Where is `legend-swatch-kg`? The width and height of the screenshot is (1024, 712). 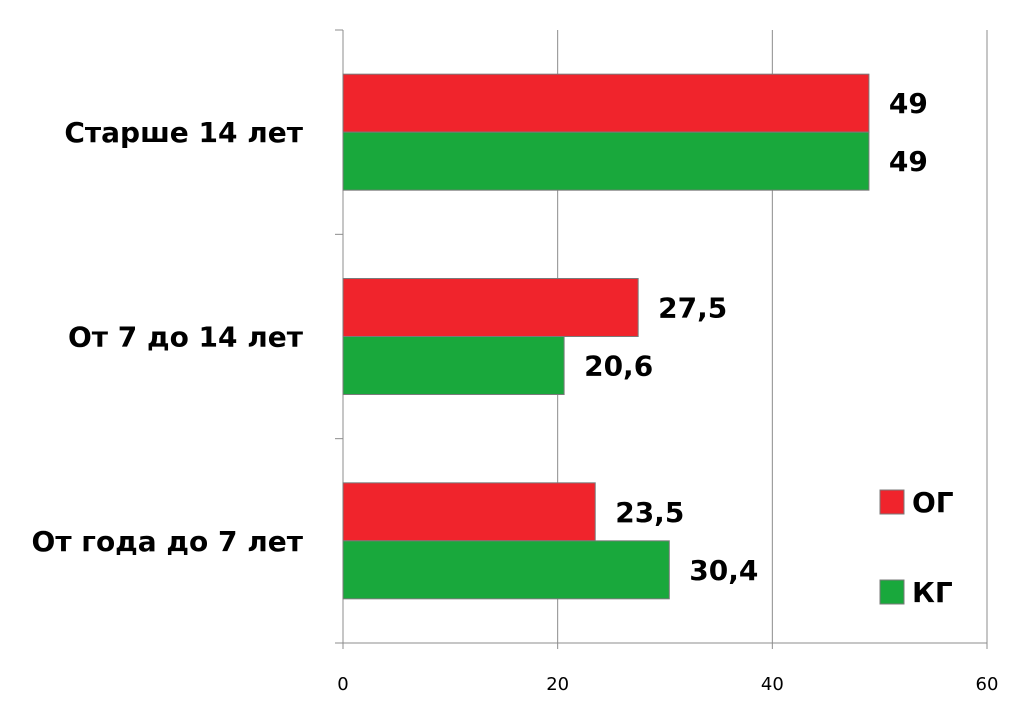 legend-swatch-kg is located at coordinates (892, 592).